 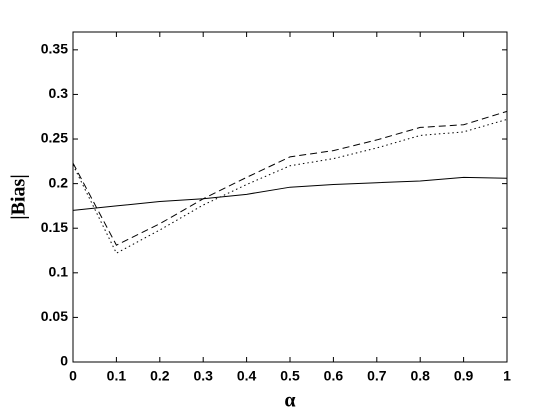 I want to click on x-tick-label: 0.7, so click(x=377, y=376).